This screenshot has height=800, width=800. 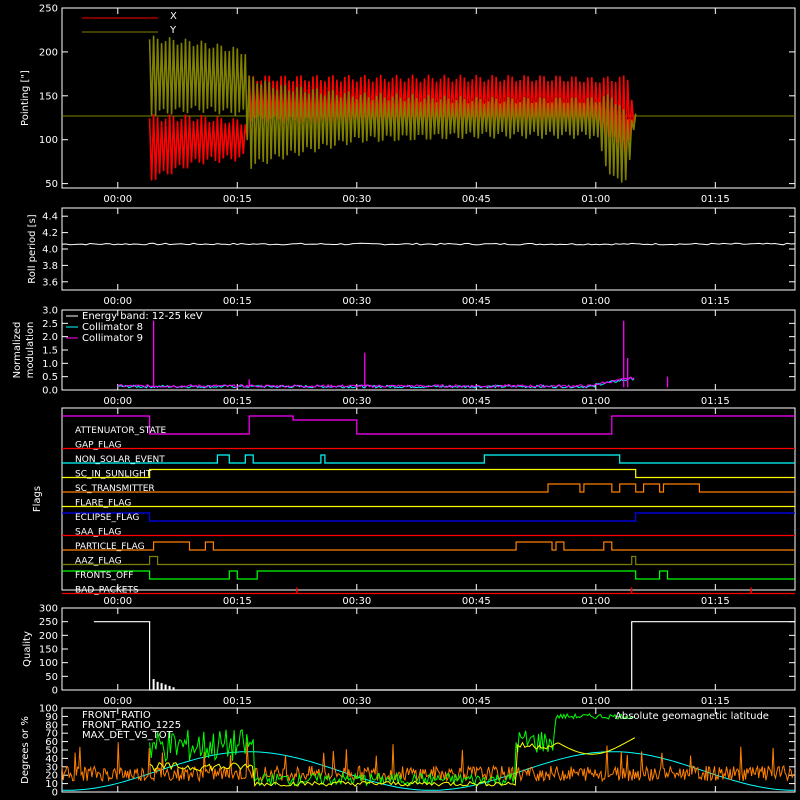 What do you see at coordinates (98, 562) in the screenshot?
I see `flag-label: AAZ_FLAG` at bounding box center [98, 562].